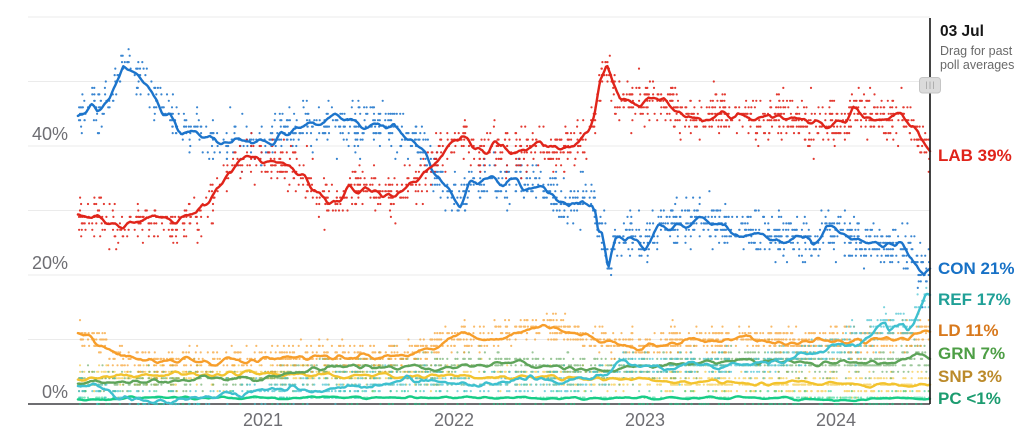 The height and width of the screenshot is (436, 1024). What do you see at coordinates (974, 299) in the screenshot?
I see `svg-text: REF 17%` at bounding box center [974, 299].